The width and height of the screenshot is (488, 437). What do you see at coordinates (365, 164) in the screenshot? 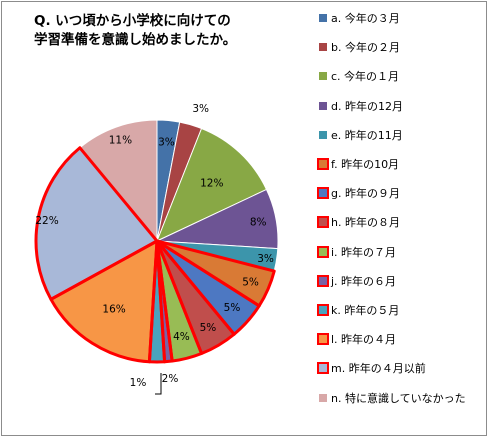
I see `legend-label: f. 昨年の10月` at bounding box center [365, 164].